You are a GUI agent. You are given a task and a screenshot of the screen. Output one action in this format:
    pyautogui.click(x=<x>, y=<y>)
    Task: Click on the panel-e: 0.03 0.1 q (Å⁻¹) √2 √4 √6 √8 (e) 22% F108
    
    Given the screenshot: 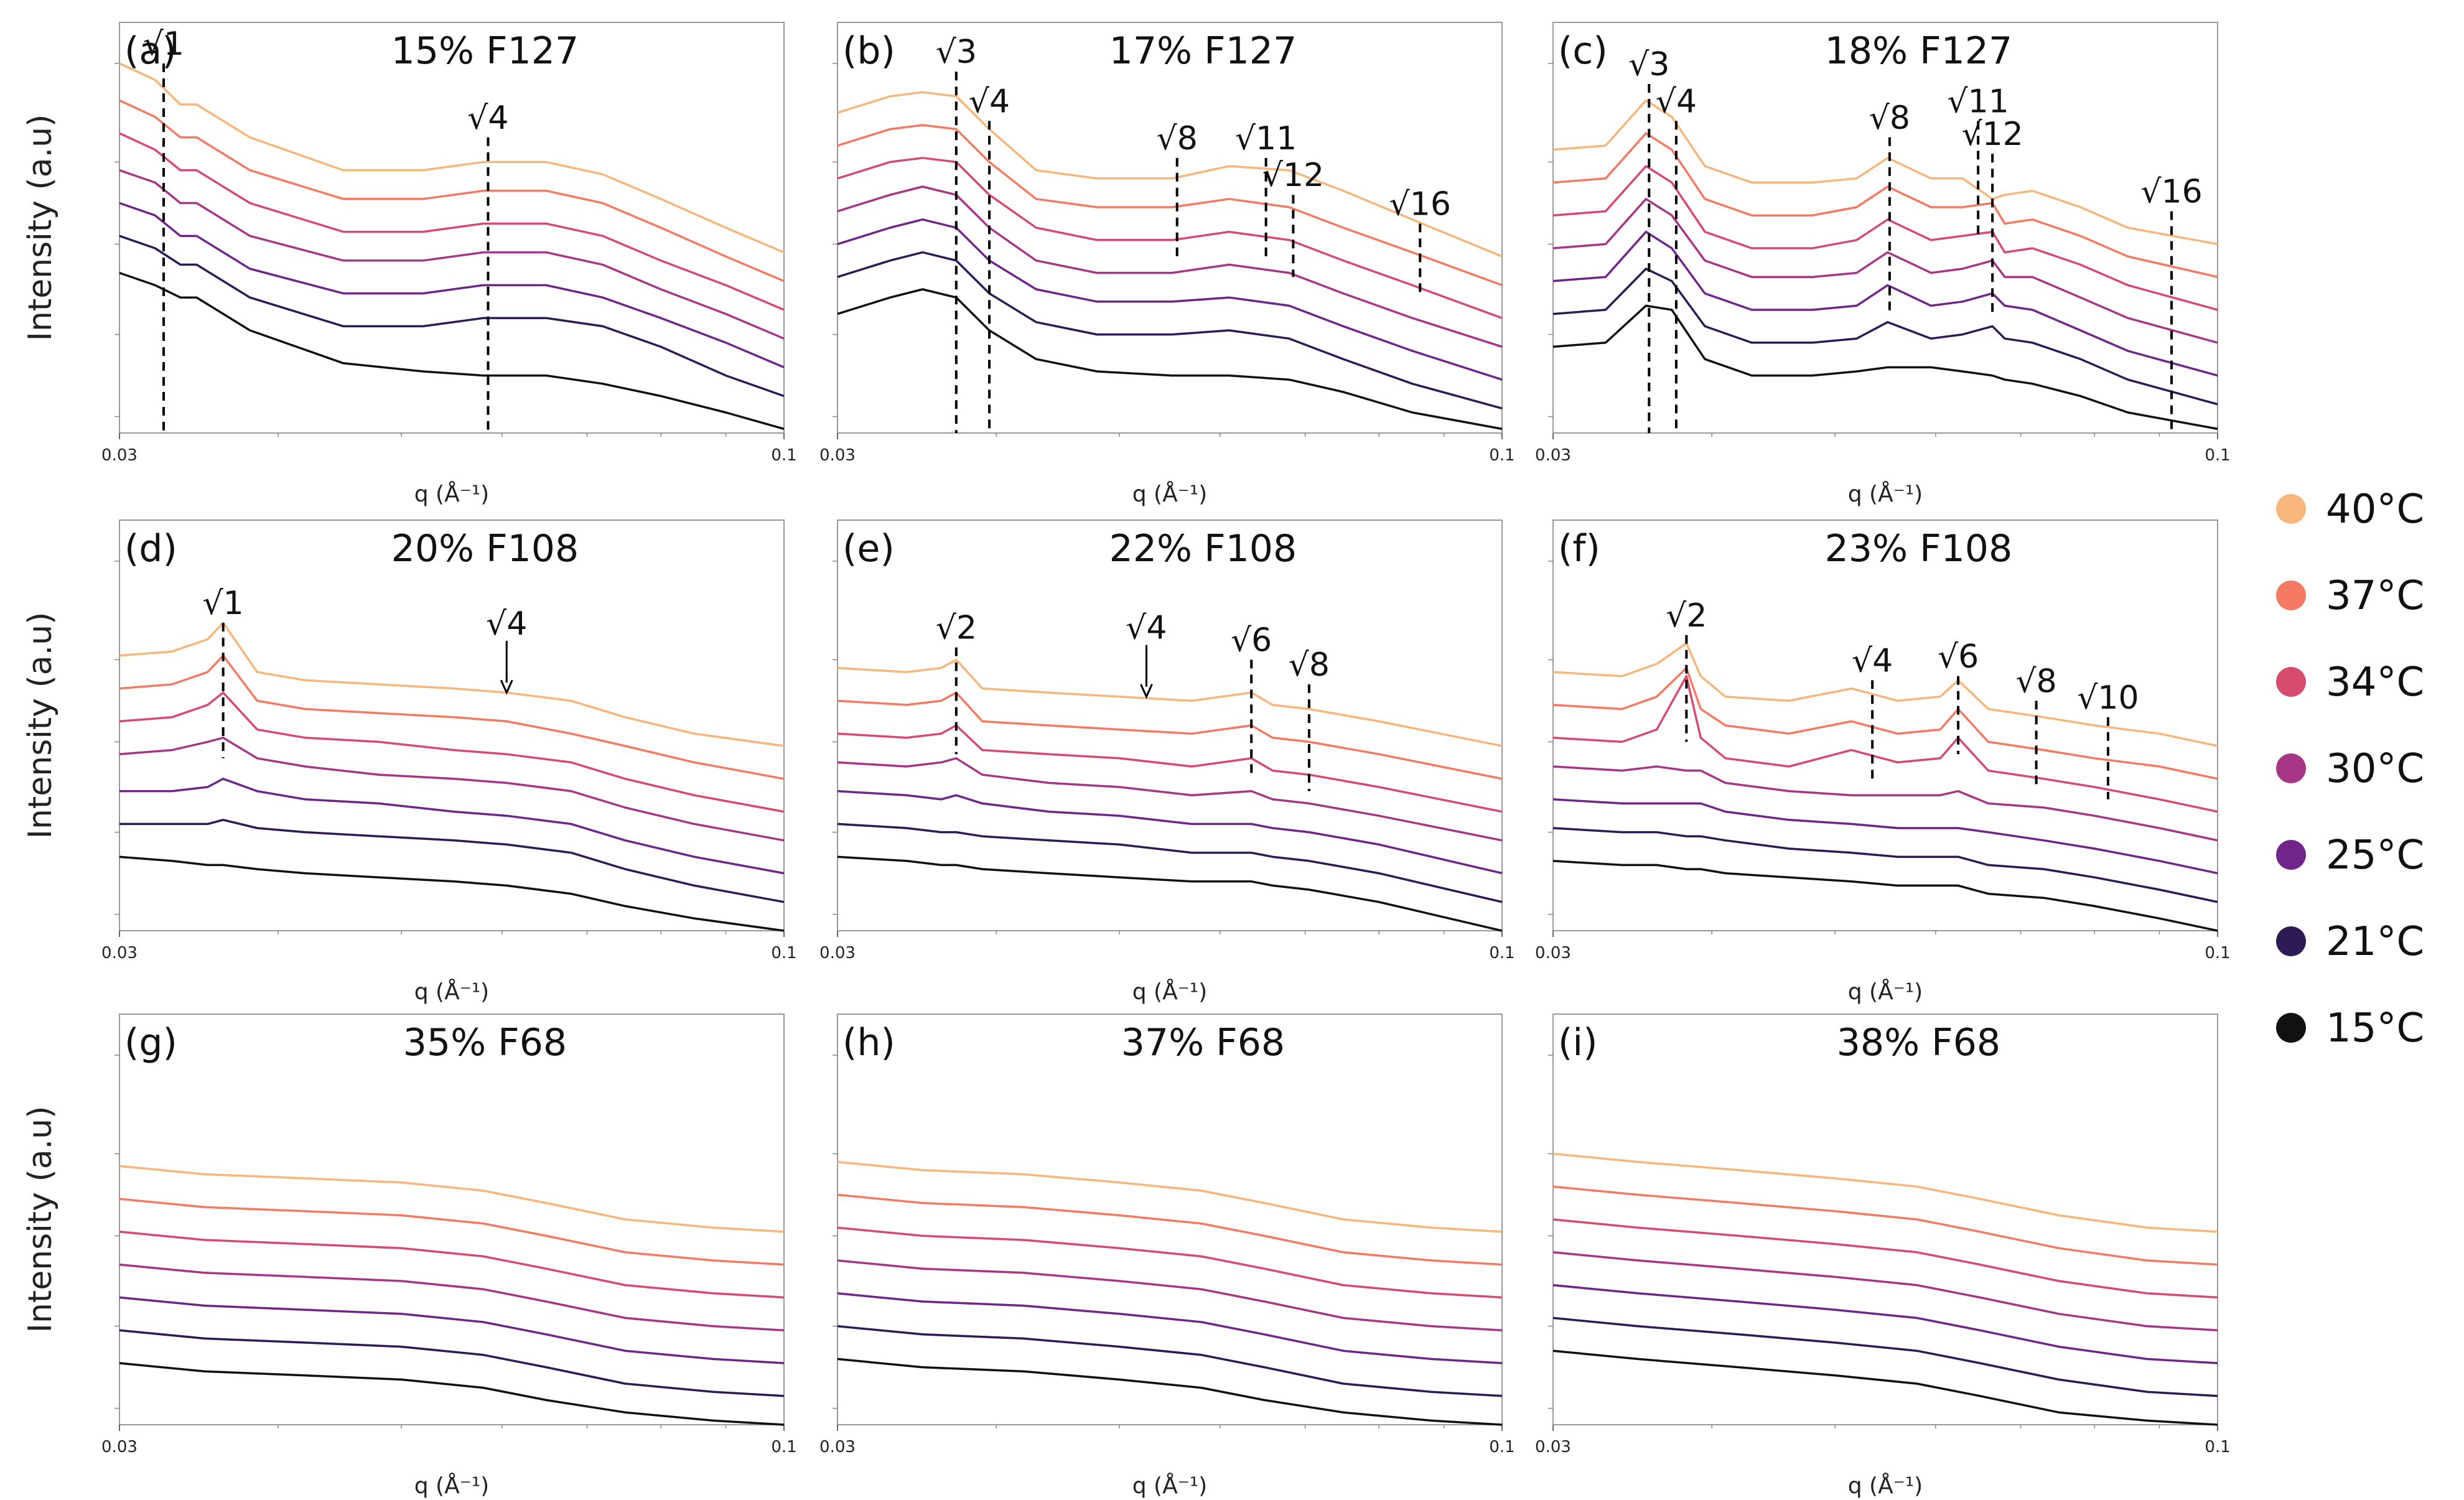 What is the action you would take?
    pyautogui.click(x=1167, y=762)
    